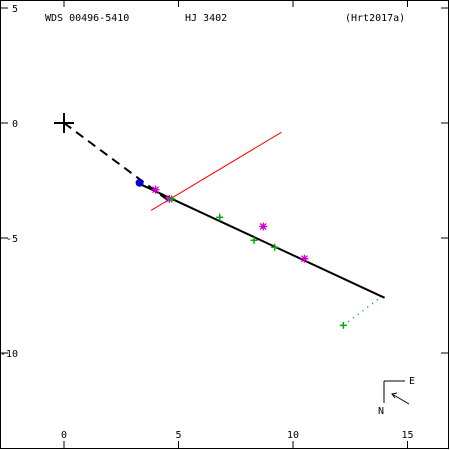  I want to click on x-tick-label: 15, so click(407, 435).